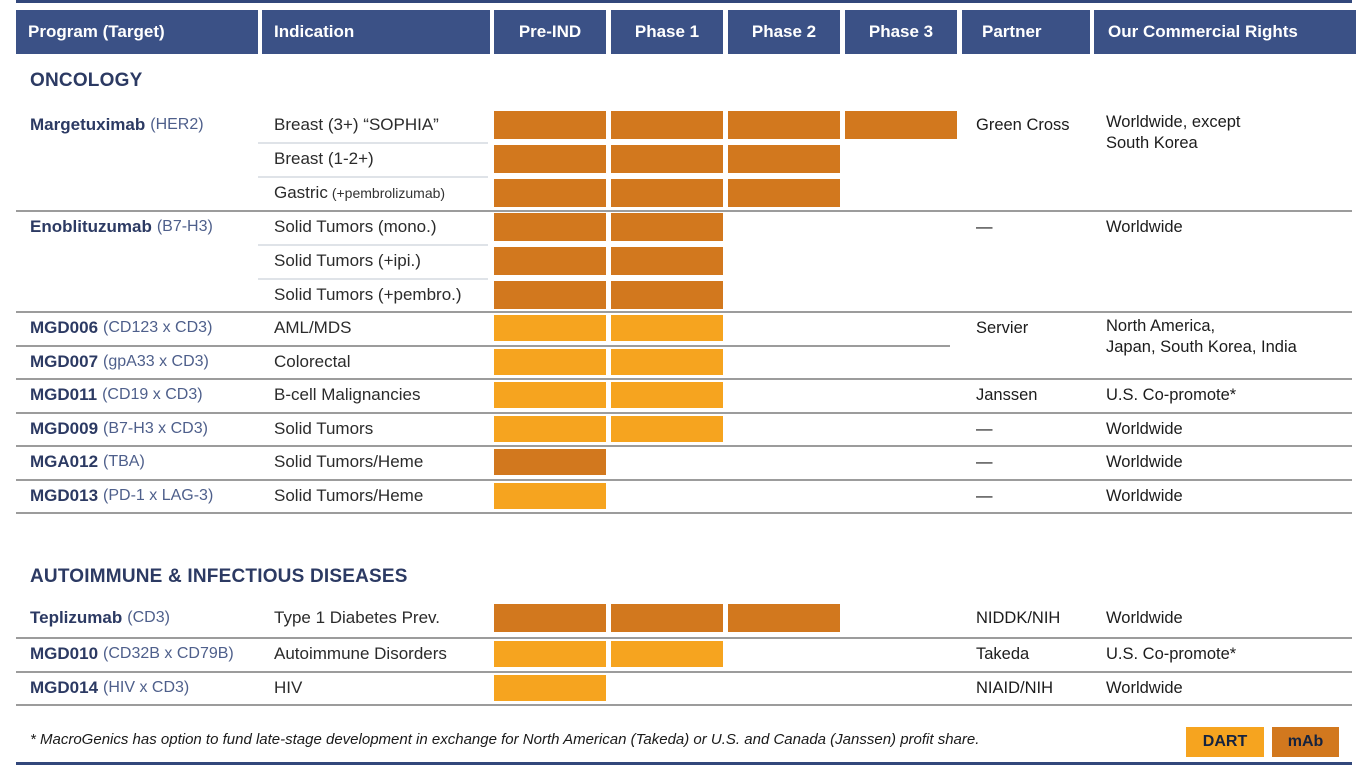 Image resolution: width=1365 pixels, height=767 pixels. What do you see at coordinates (313, 327) in the screenshot?
I see `indication-text: AML/MDS` at bounding box center [313, 327].